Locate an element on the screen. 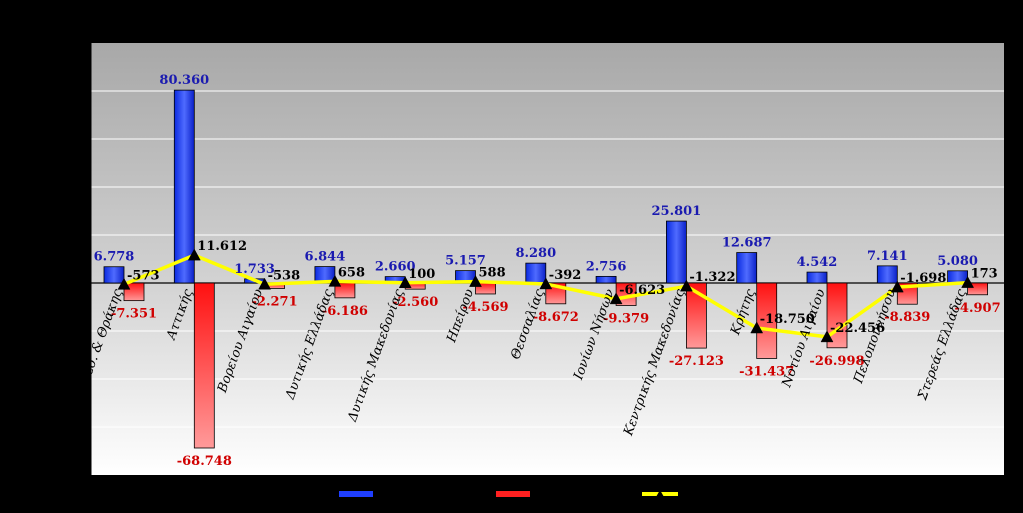 The height and width of the screenshot is (513, 1023). data-label-negative: -8.672 is located at coordinates (556, 317).